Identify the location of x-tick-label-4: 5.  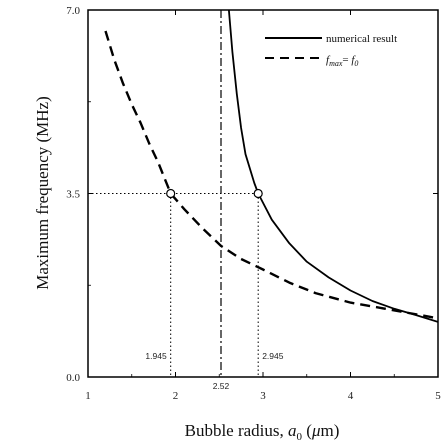
(438, 396).